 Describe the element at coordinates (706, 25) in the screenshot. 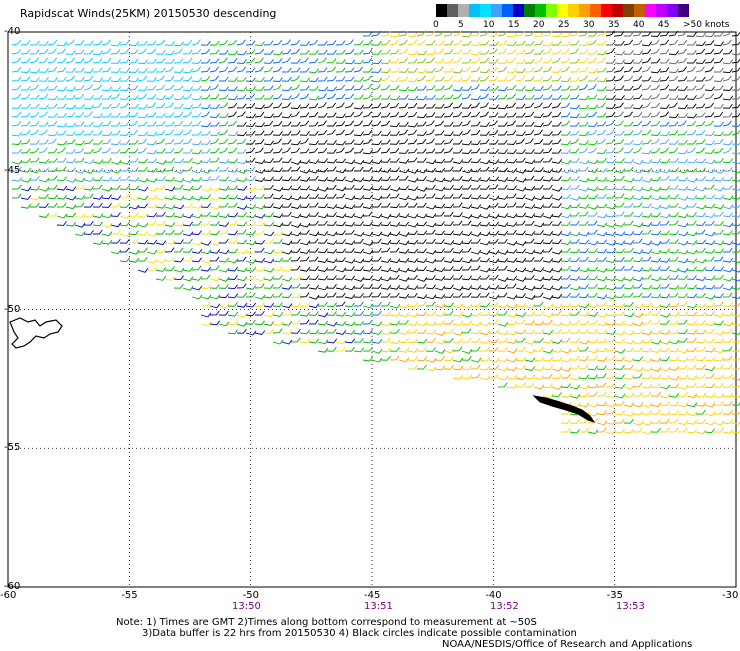

I see `color-scale-label: >50 knots` at that location.